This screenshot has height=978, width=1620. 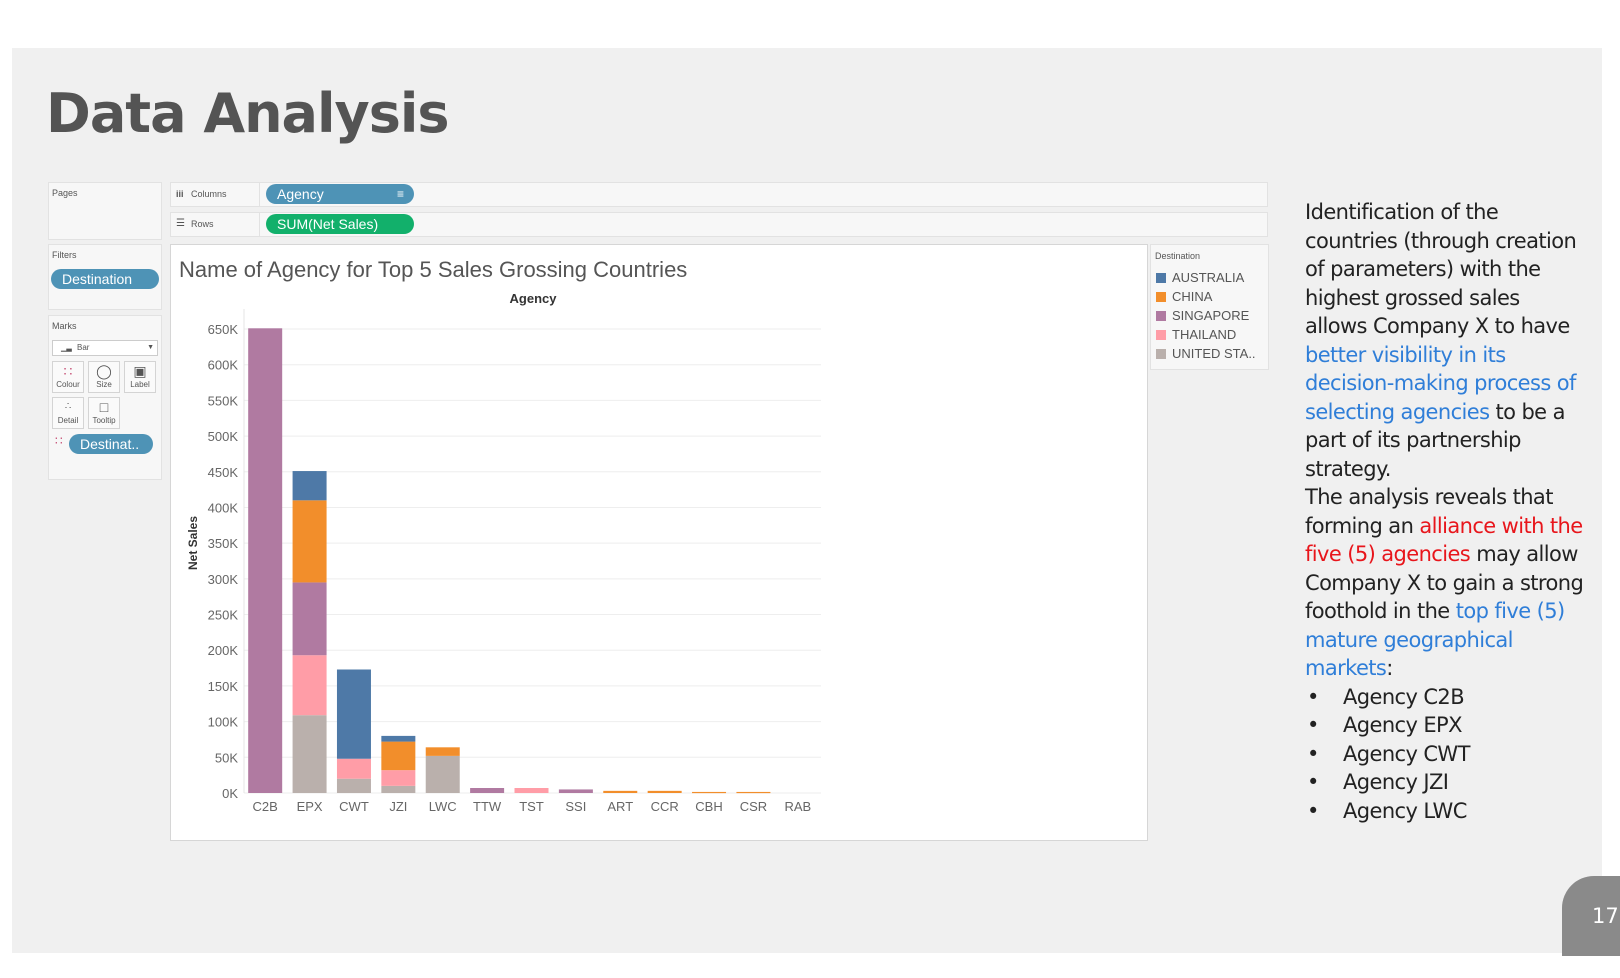 I want to click on colour-label: Colour, so click(x=68, y=384).